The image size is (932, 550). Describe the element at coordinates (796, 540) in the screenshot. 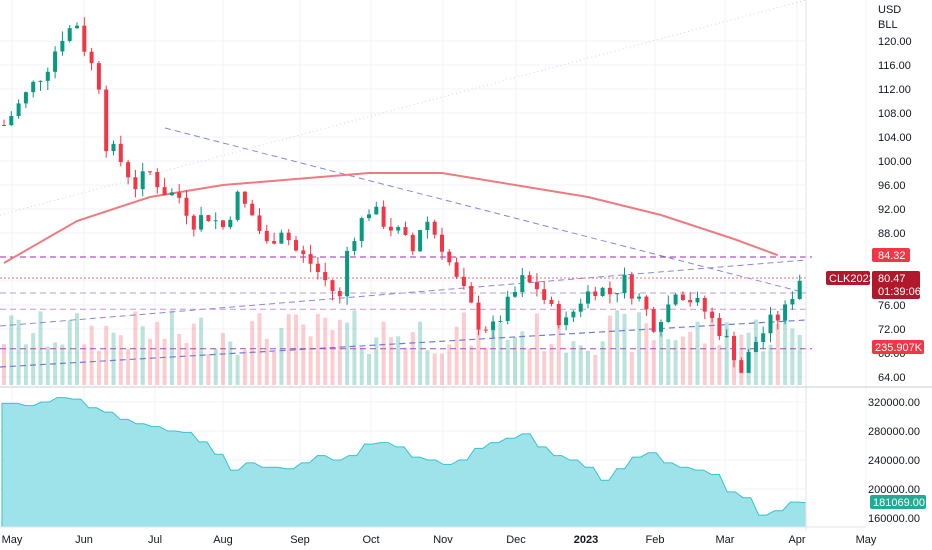

I see `time-tick: Apr` at that location.